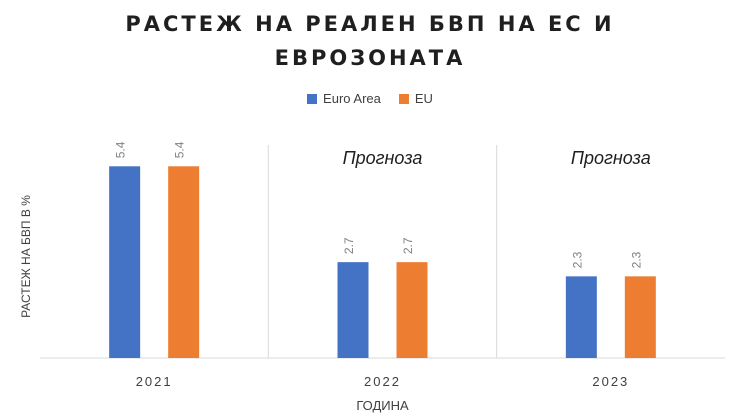 This screenshot has height=420, width=740. I want to click on bar-euro-area-2022, so click(353, 310).